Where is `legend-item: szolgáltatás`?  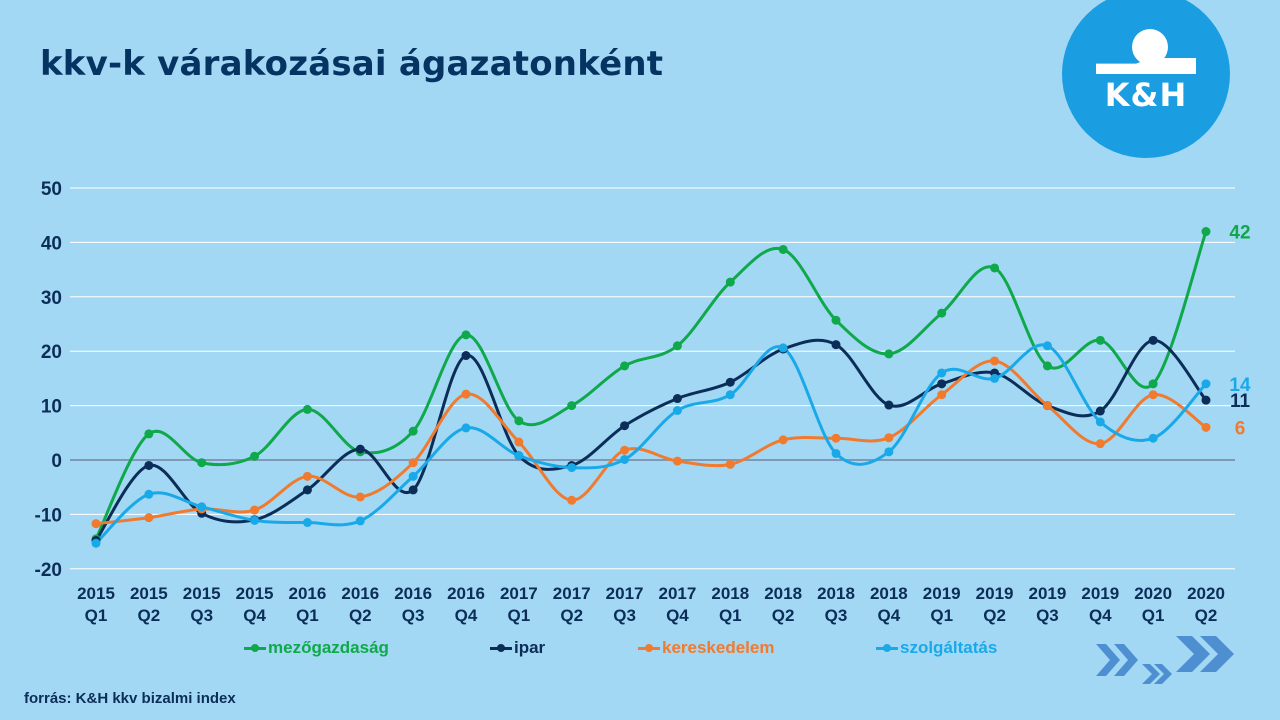 legend-item: szolgáltatás is located at coordinates (936, 648).